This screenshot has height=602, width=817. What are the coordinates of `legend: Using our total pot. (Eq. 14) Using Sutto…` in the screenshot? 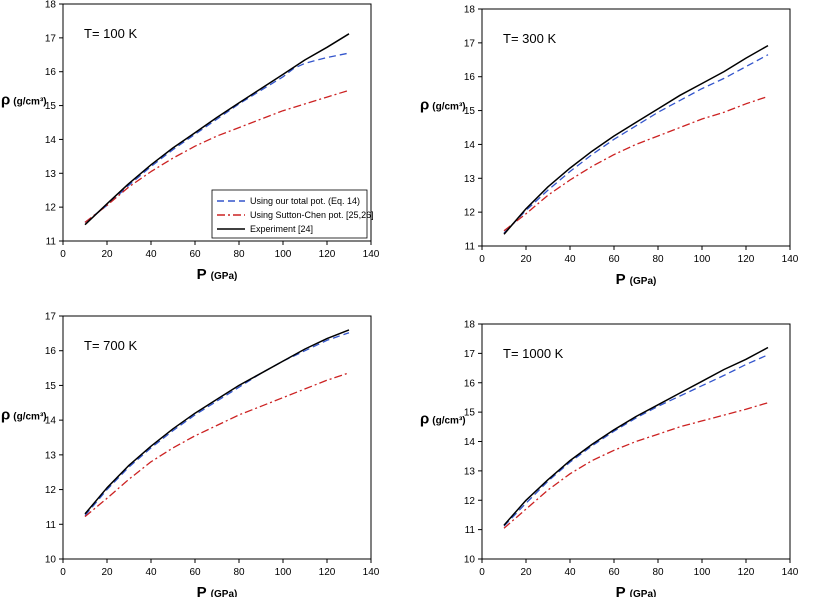 It's located at (292, 214).